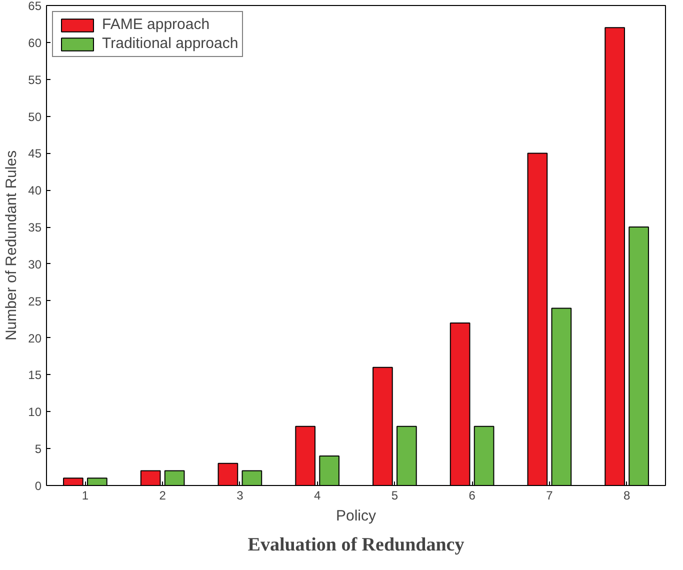 The width and height of the screenshot is (683, 570). What do you see at coordinates (317, 495) in the screenshot?
I see `x-tick-label: 4` at bounding box center [317, 495].